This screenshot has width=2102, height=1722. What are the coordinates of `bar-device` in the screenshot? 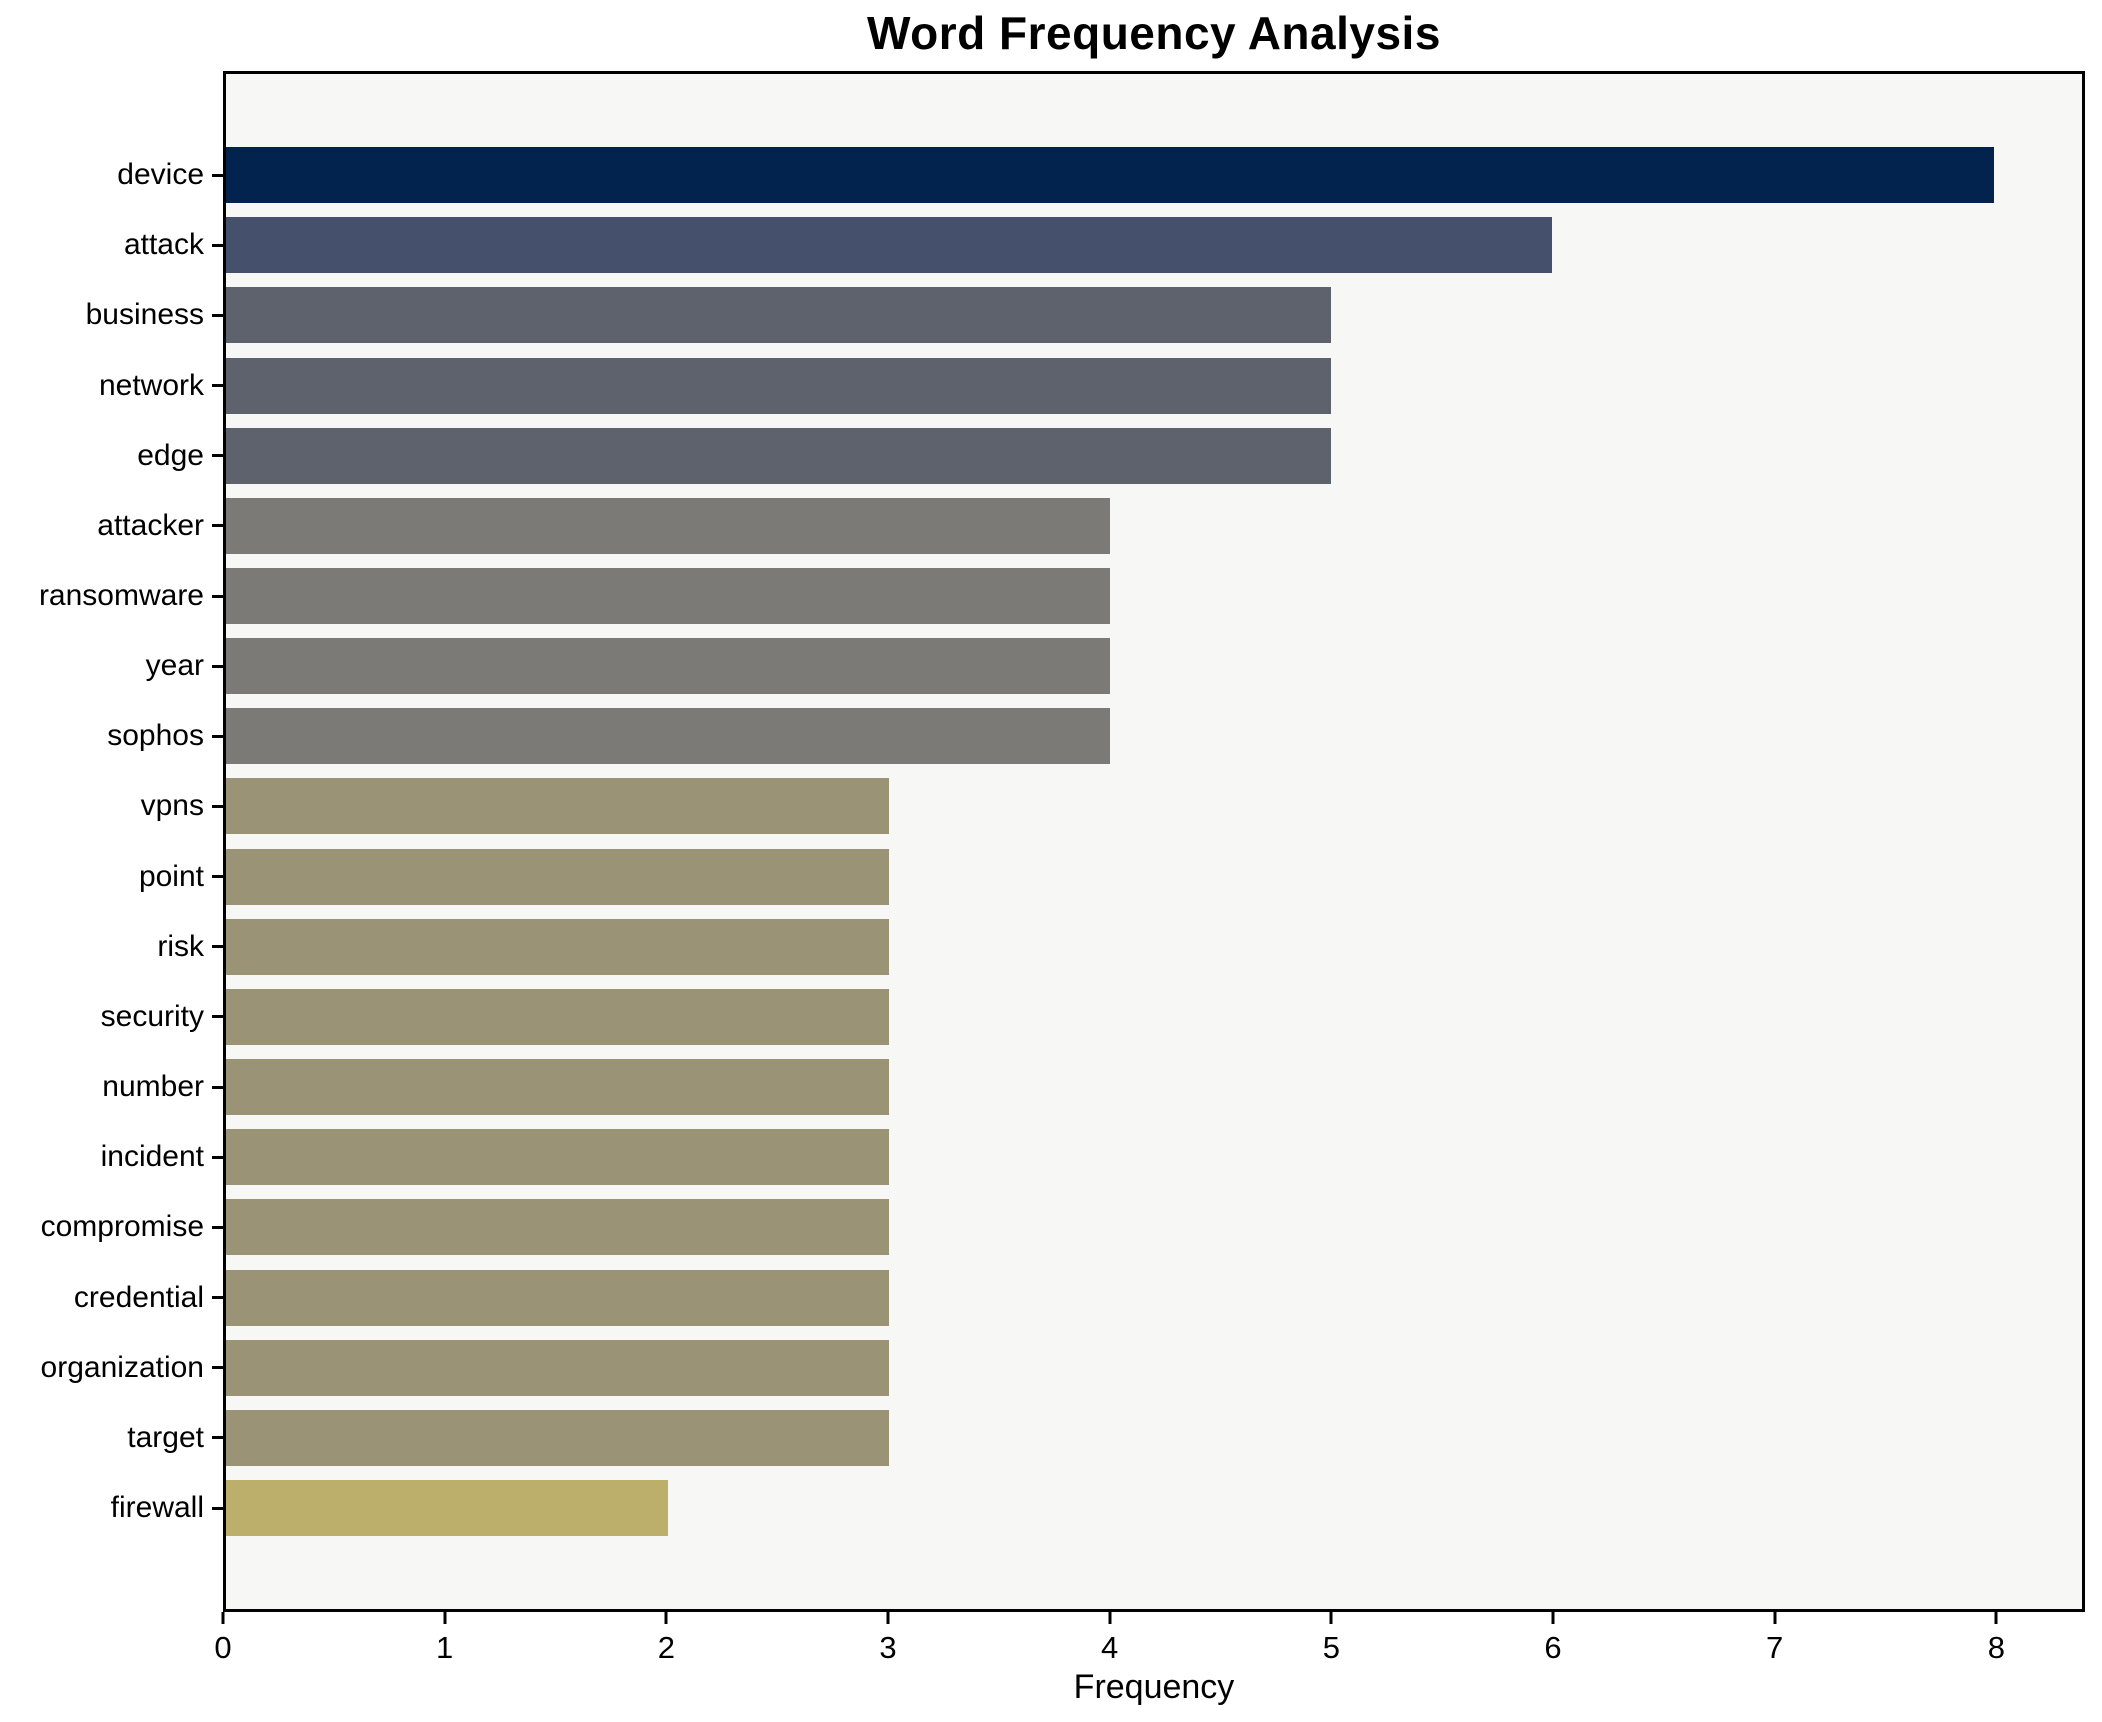 It's located at (1110, 175).